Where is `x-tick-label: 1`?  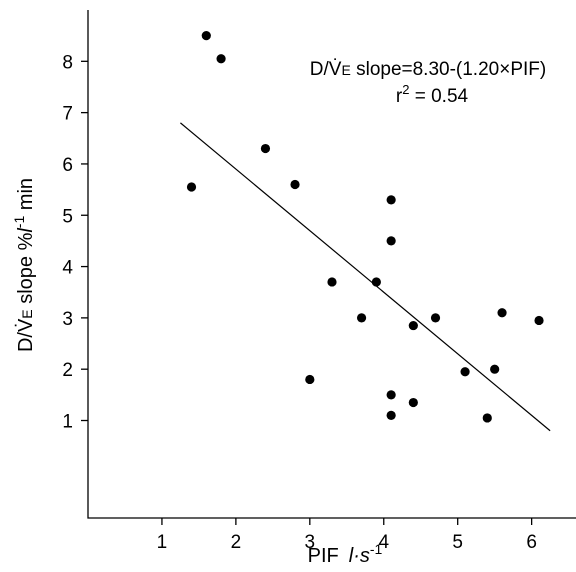
x-tick-label: 1 is located at coordinates (162, 542).